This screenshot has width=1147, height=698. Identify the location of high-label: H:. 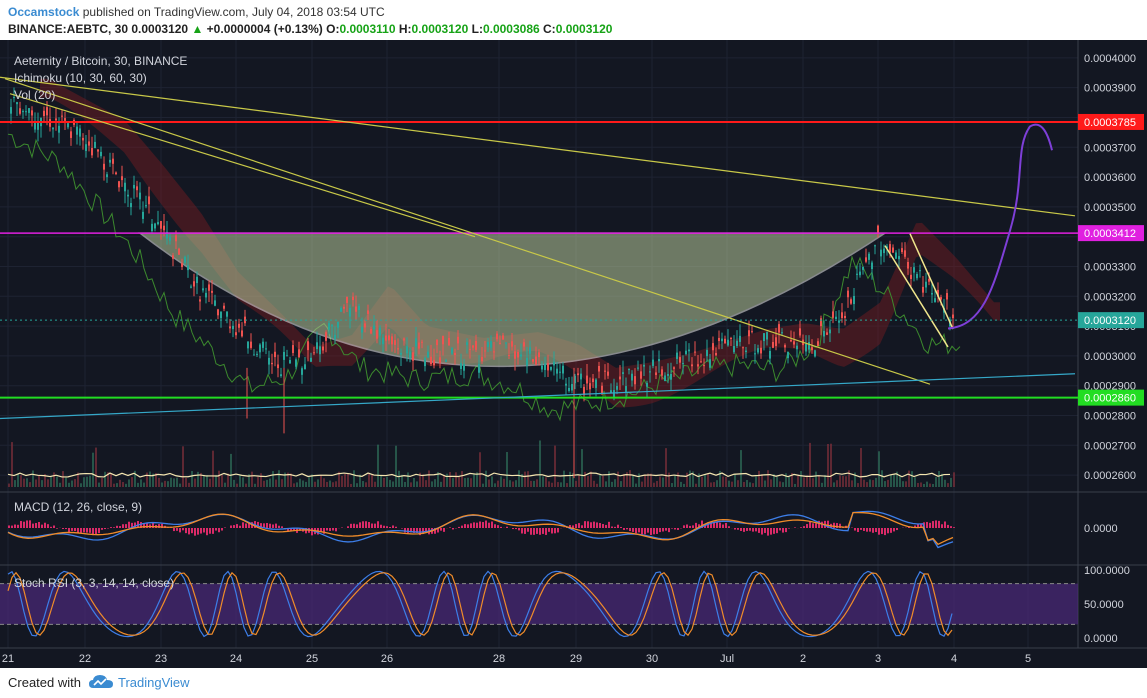
(405, 29).